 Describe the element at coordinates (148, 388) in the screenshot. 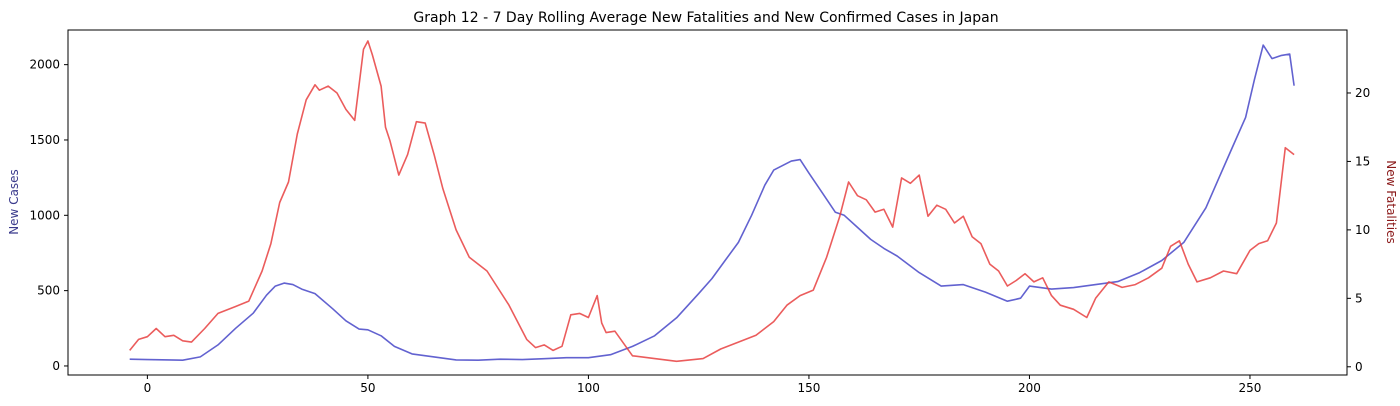

I see `x-tick-label: 0` at that location.